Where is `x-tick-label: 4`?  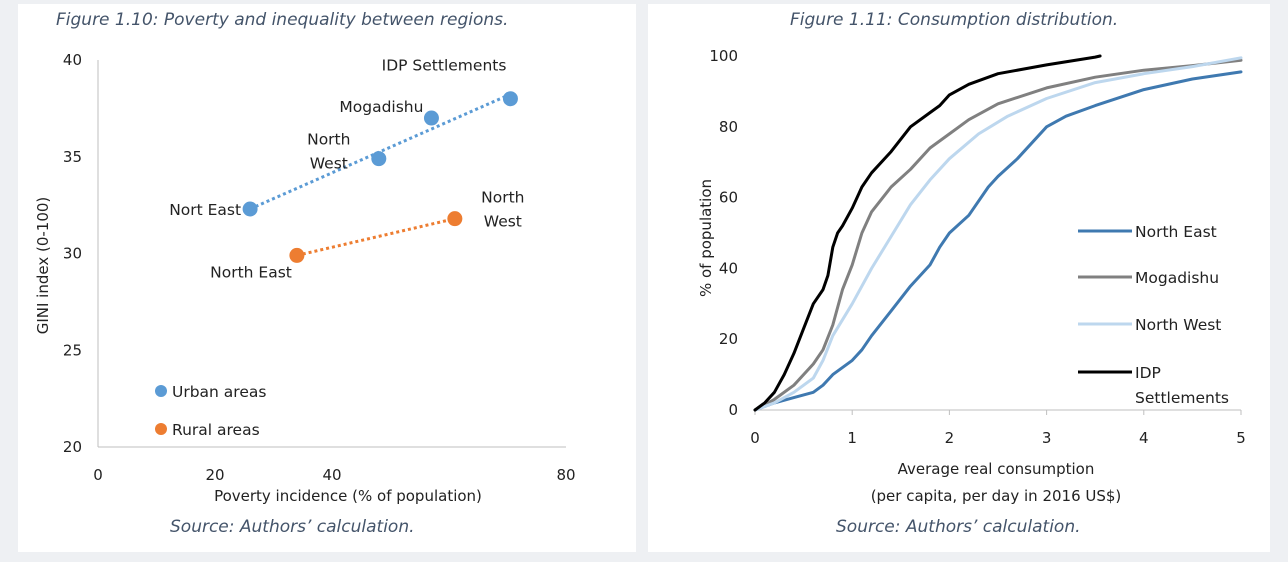
x-tick-label: 4 is located at coordinates (1144, 438).